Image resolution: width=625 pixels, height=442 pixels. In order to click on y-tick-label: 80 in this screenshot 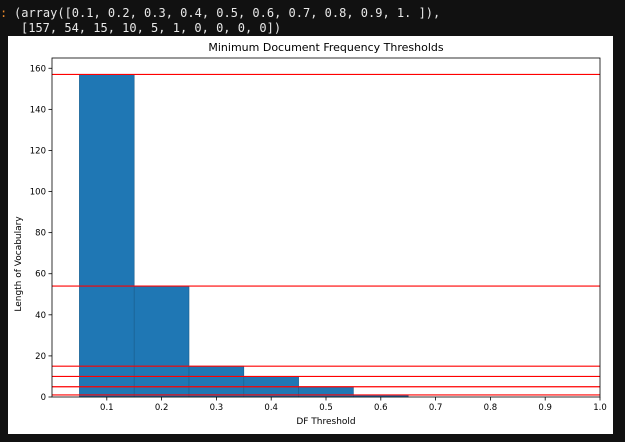, I will do `click(40, 234)`.